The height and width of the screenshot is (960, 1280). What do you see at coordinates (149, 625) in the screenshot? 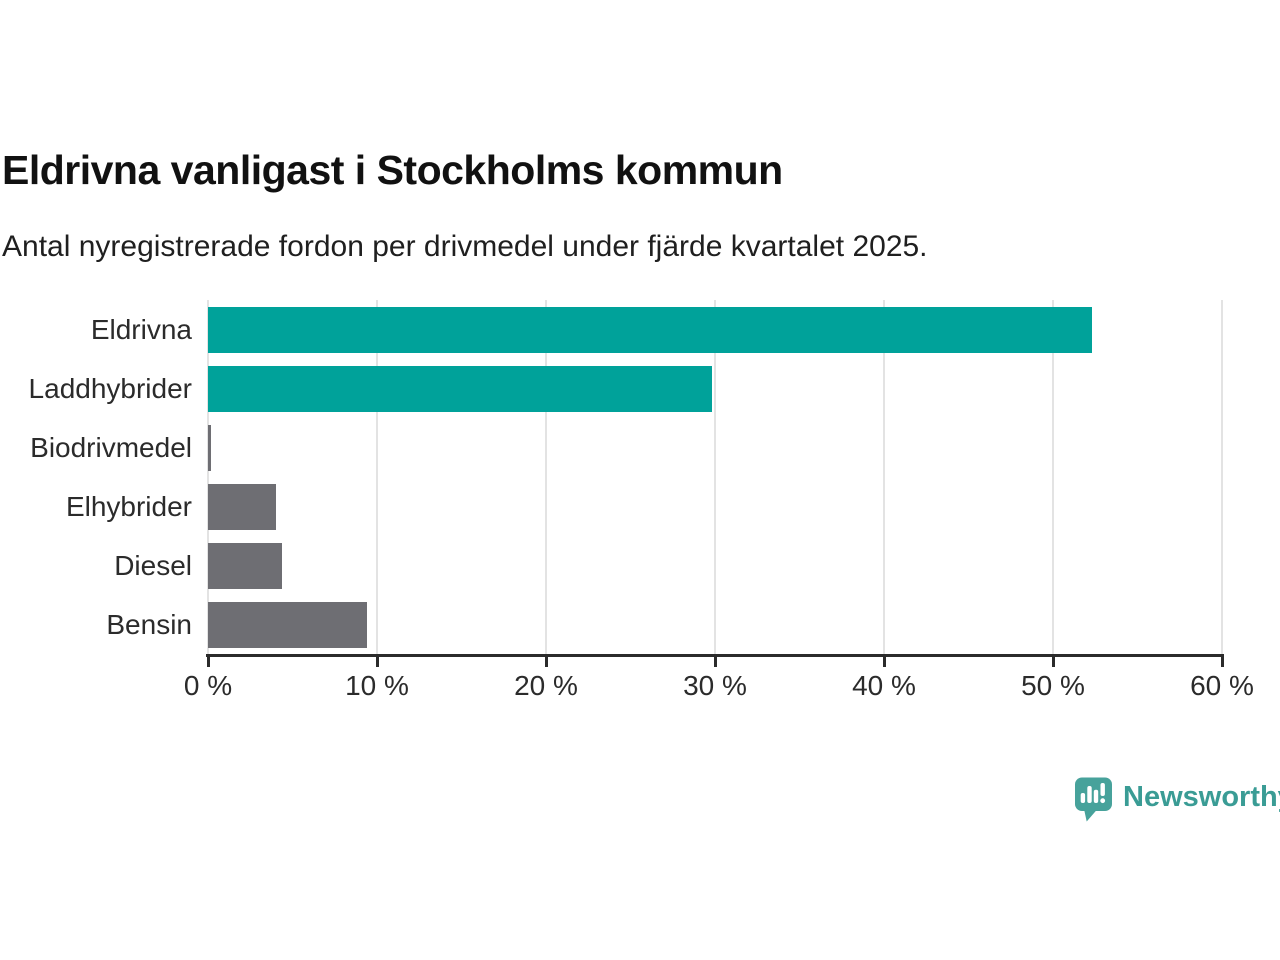
I see `y-label-bensin: Bensin` at bounding box center [149, 625].